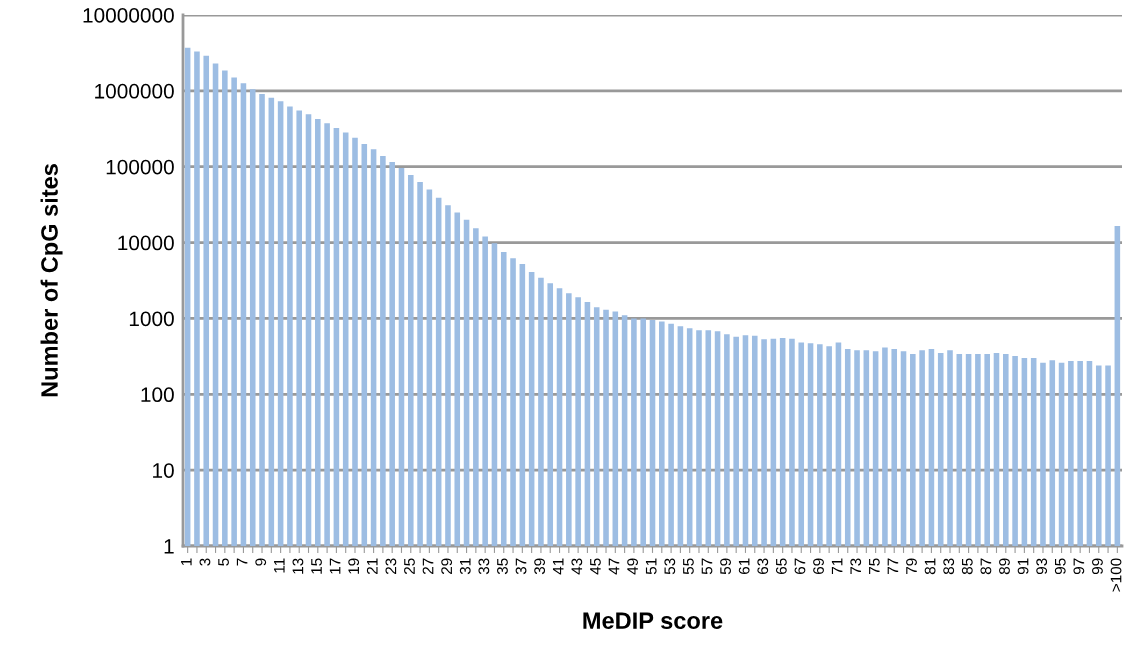 The width and height of the screenshot is (1131, 657). Describe the element at coordinates (651, 566) in the screenshot. I see `x-tick-label: 51` at that location.